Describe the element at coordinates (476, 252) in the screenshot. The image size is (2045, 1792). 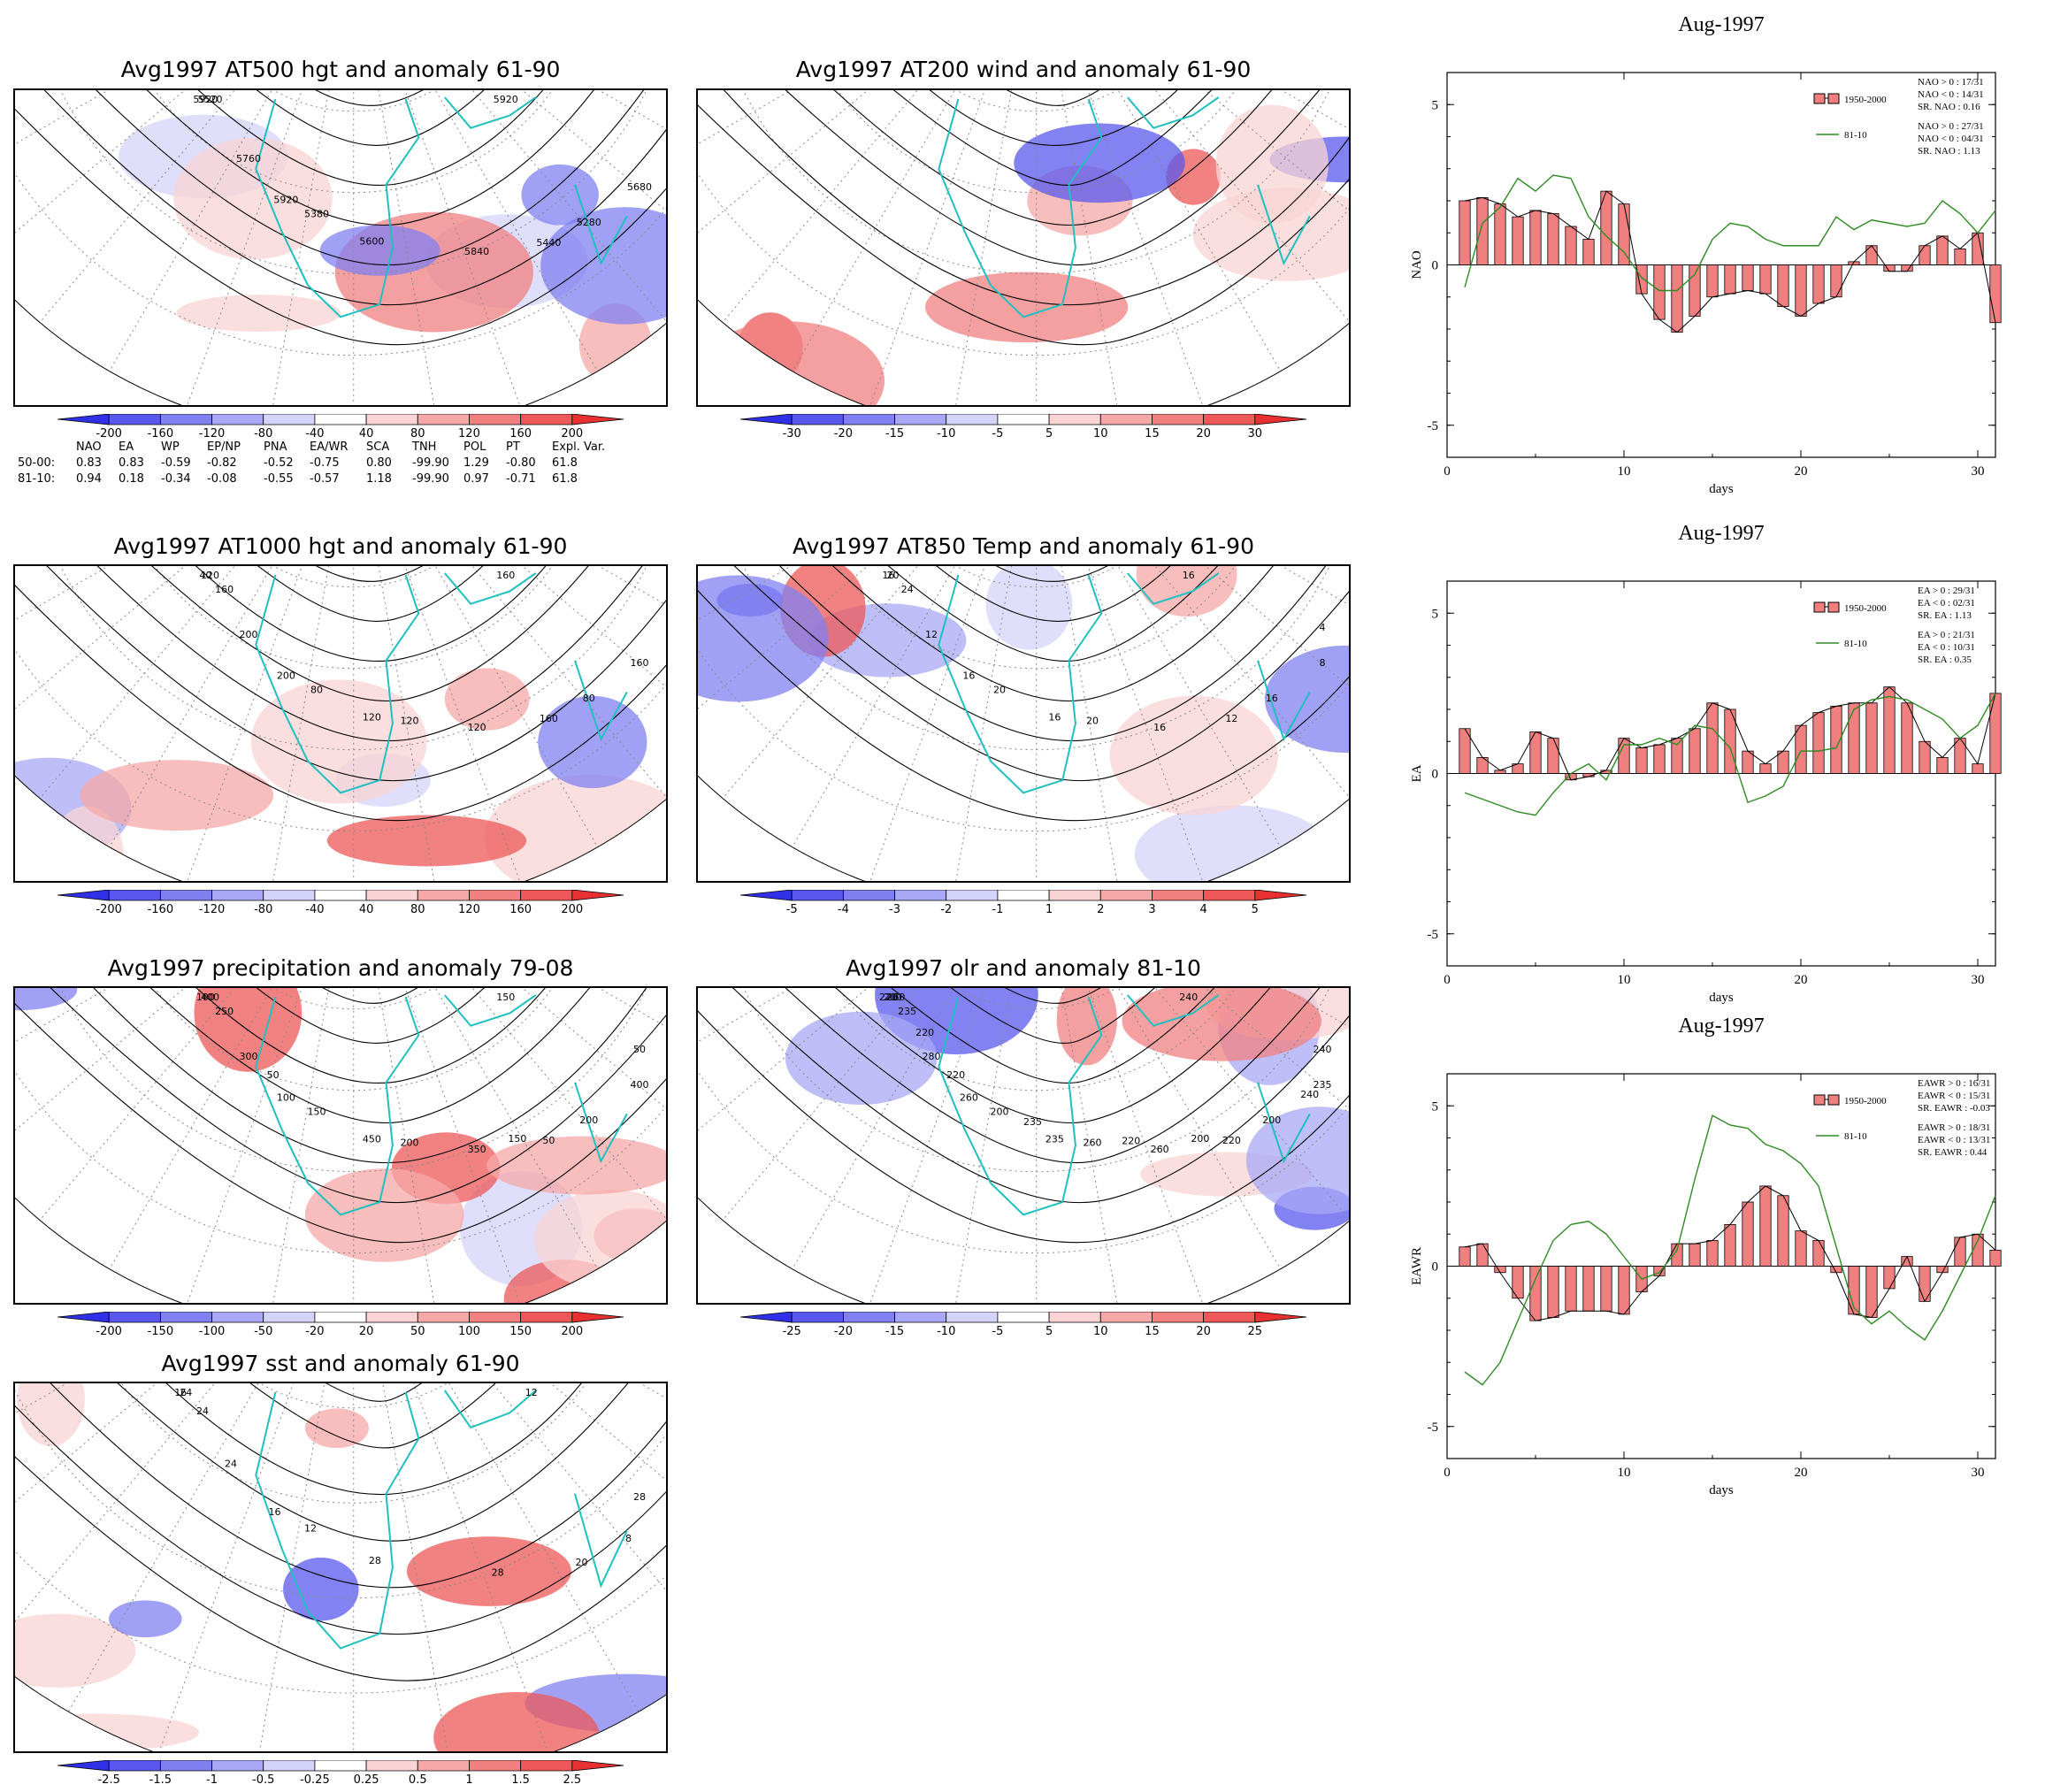
I see `contour-label: 5840` at that location.